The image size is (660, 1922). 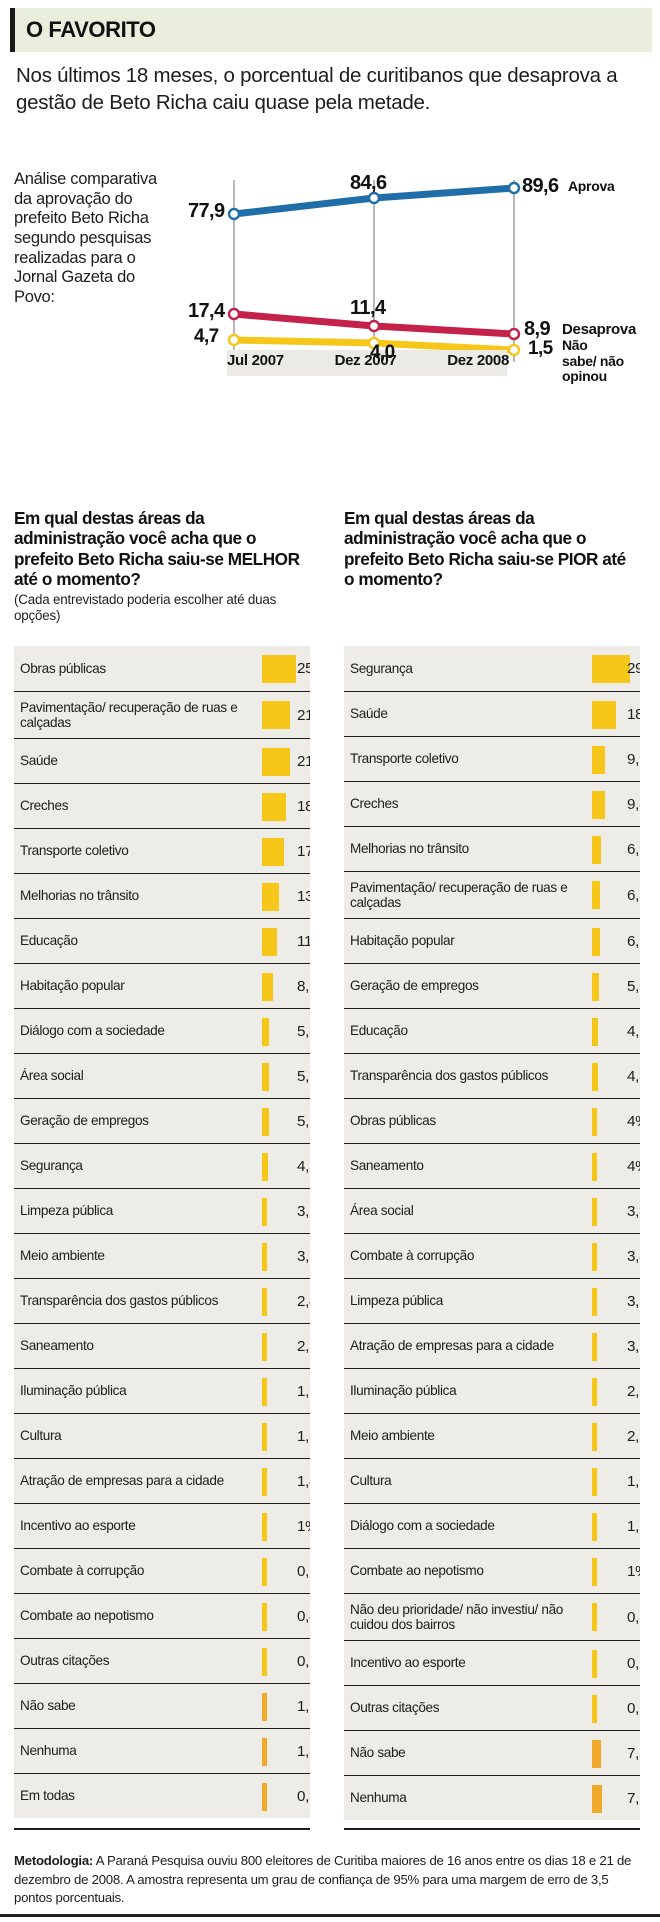 What do you see at coordinates (162, 895) in the screenshot?
I see `bar-row: Melhorias no trânsito 13,3%` at bounding box center [162, 895].